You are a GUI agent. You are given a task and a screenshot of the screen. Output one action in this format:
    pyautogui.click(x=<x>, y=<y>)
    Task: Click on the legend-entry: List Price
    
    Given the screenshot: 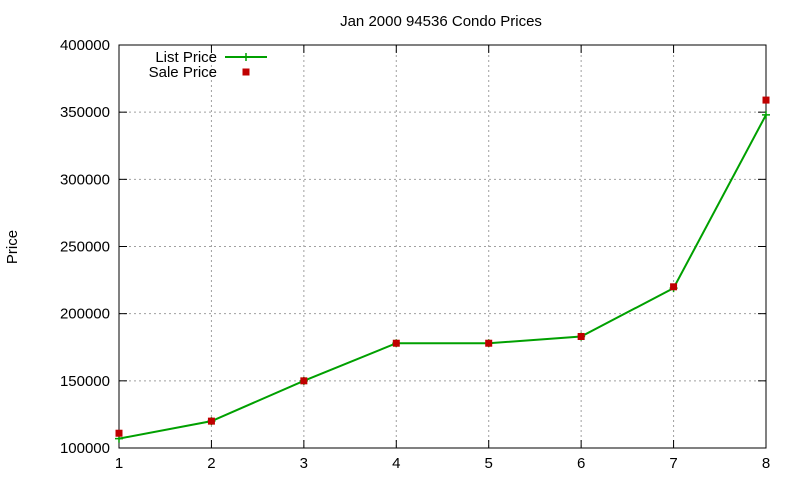 What is the action you would take?
    pyautogui.click(x=211, y=57)
    